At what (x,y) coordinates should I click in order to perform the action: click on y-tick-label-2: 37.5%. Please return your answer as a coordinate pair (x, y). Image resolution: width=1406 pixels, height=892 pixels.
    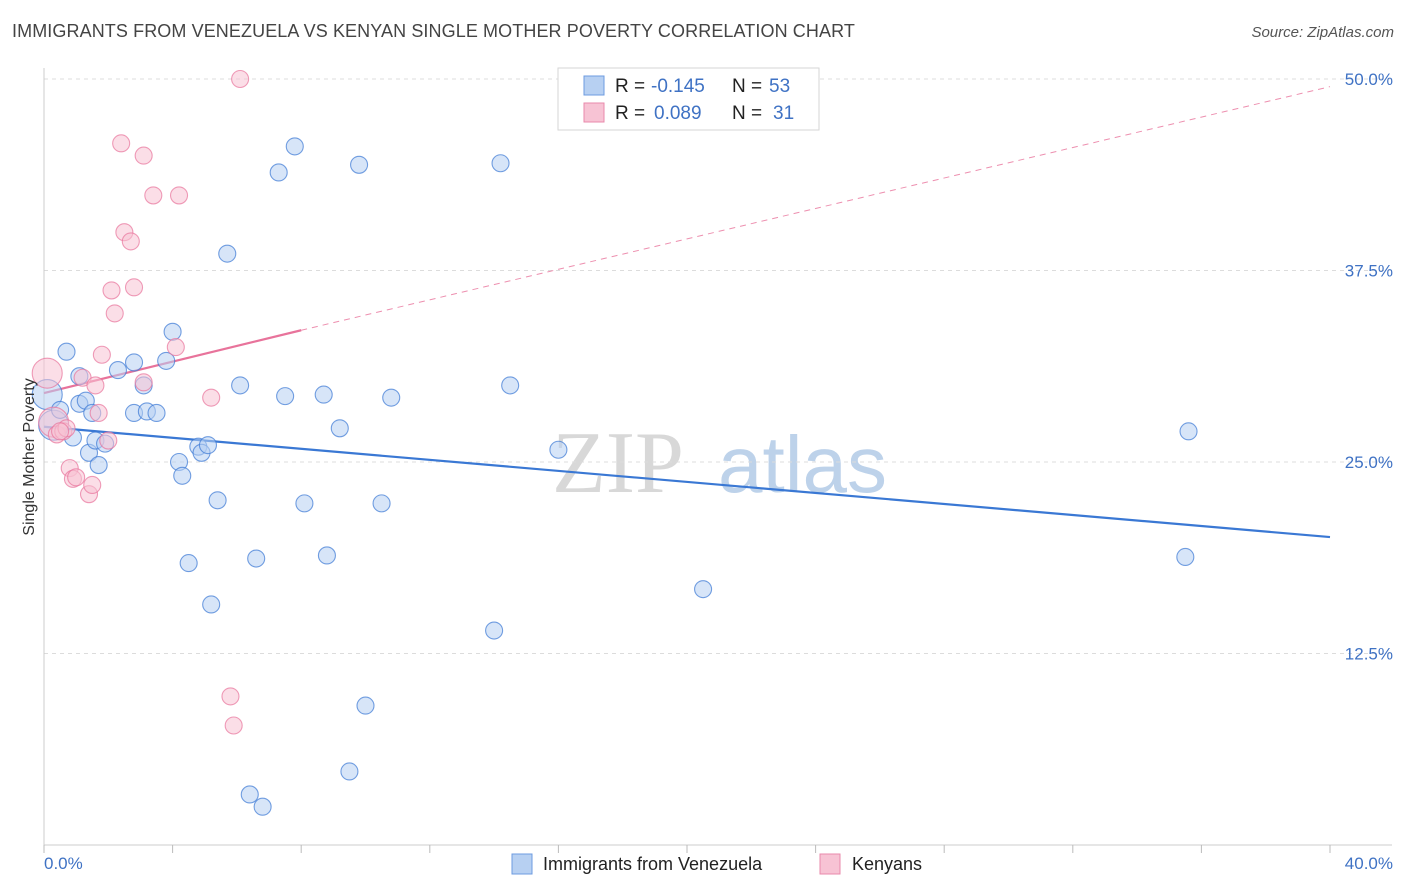
    Looking at the image, I should click on (1369, 271).